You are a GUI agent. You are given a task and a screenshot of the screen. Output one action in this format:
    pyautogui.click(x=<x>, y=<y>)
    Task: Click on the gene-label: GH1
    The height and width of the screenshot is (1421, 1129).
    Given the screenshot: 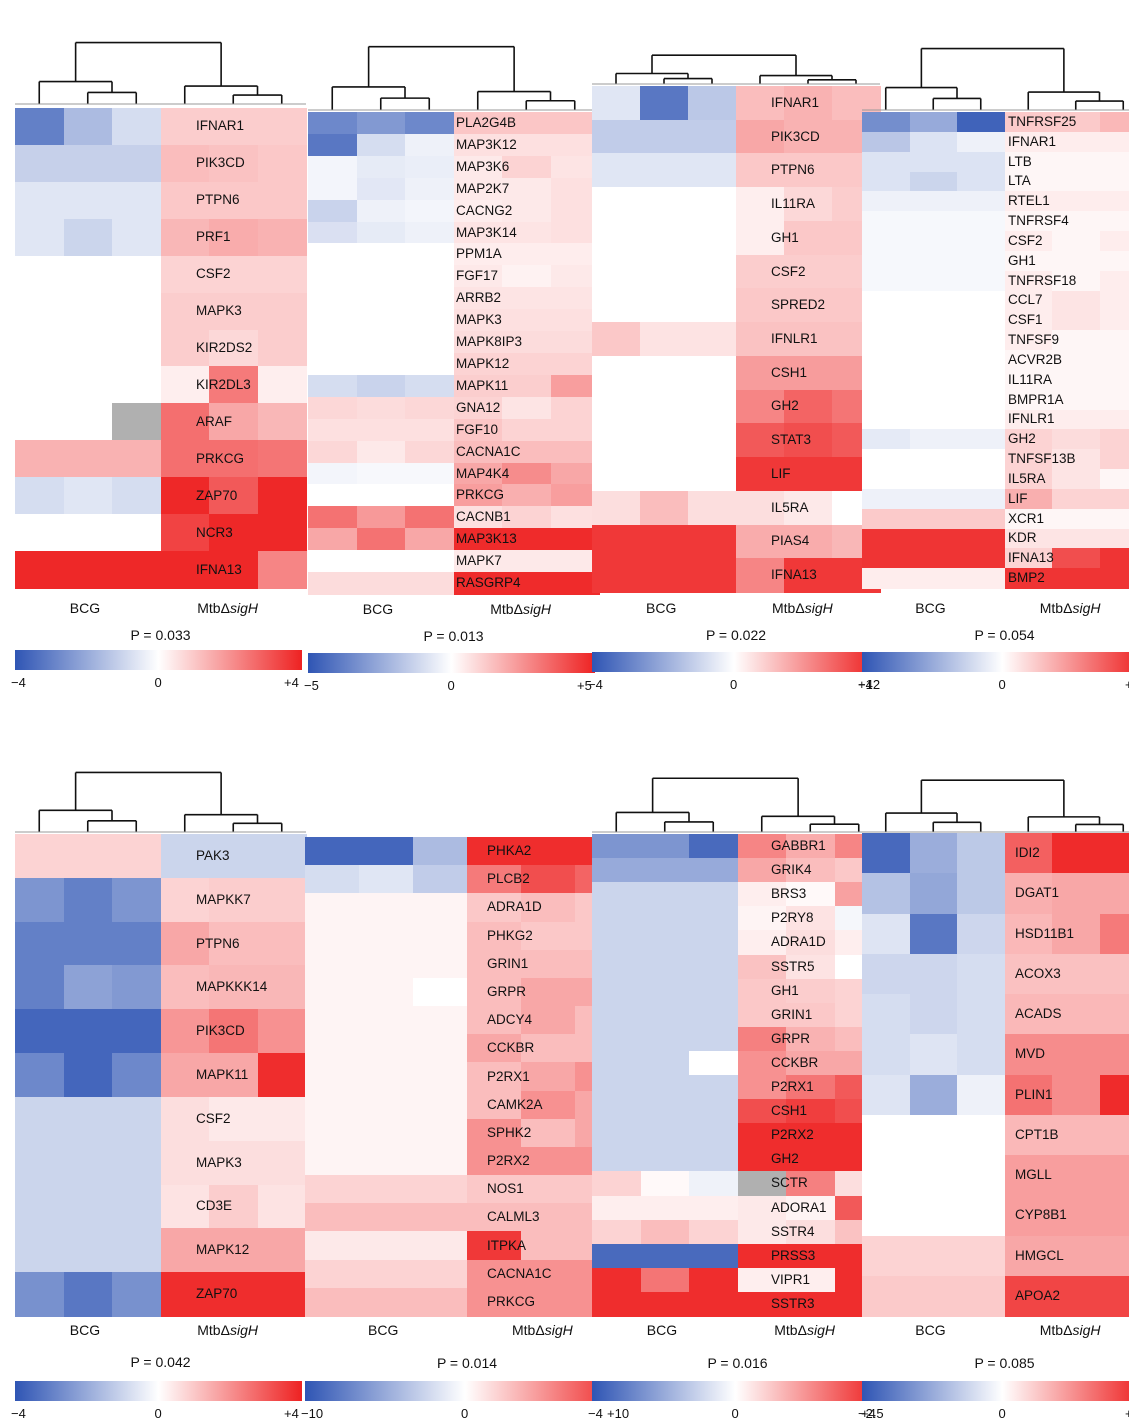 What is the action you would take?
    pyautogui.click(x=1022, y=261)
    